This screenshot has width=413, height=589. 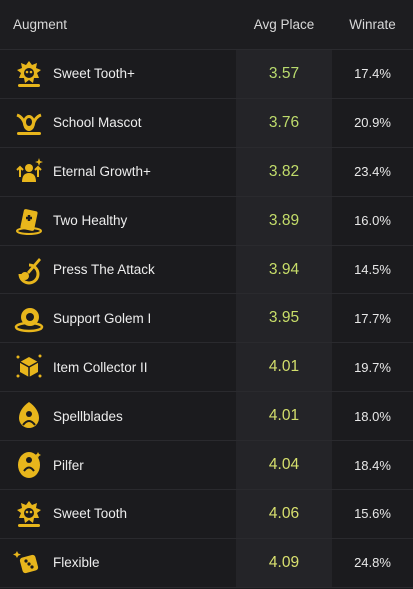 I want to click on augment-name: Sweet Tooth+, so click(x=94, y=74).